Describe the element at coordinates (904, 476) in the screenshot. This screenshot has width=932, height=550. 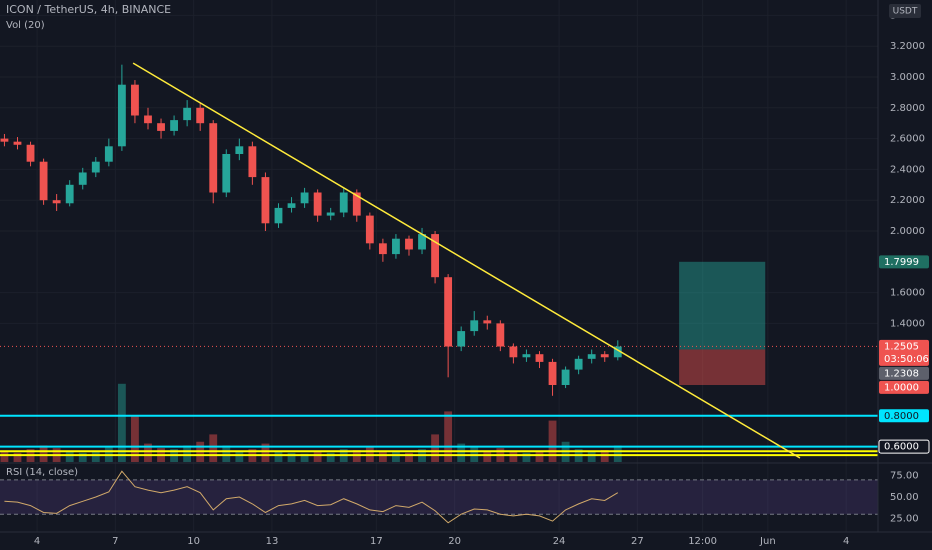
I see `rsi-tick-label: 75.00` at that location.